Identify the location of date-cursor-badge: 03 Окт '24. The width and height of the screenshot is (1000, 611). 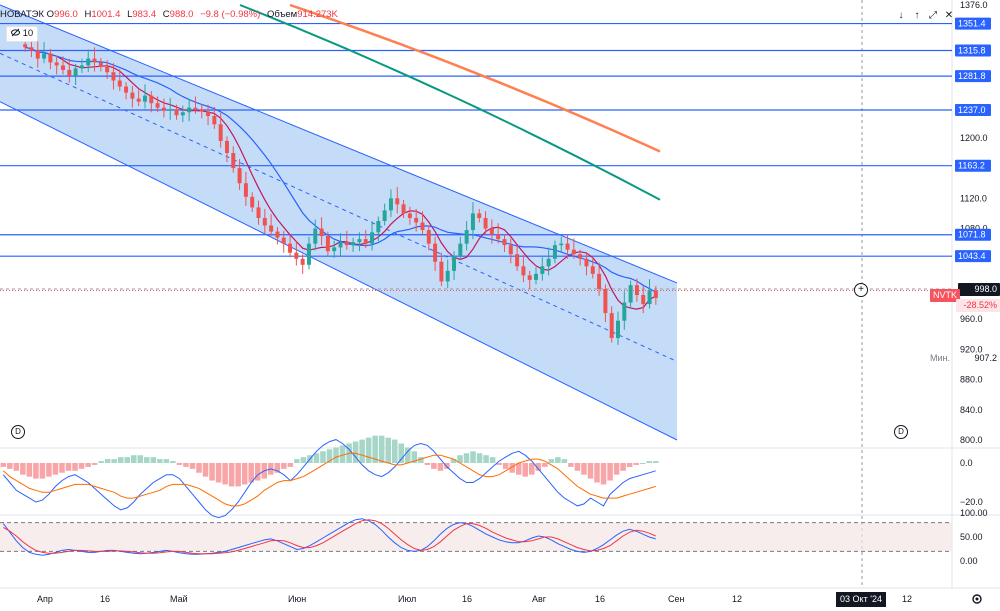
(861, 599).